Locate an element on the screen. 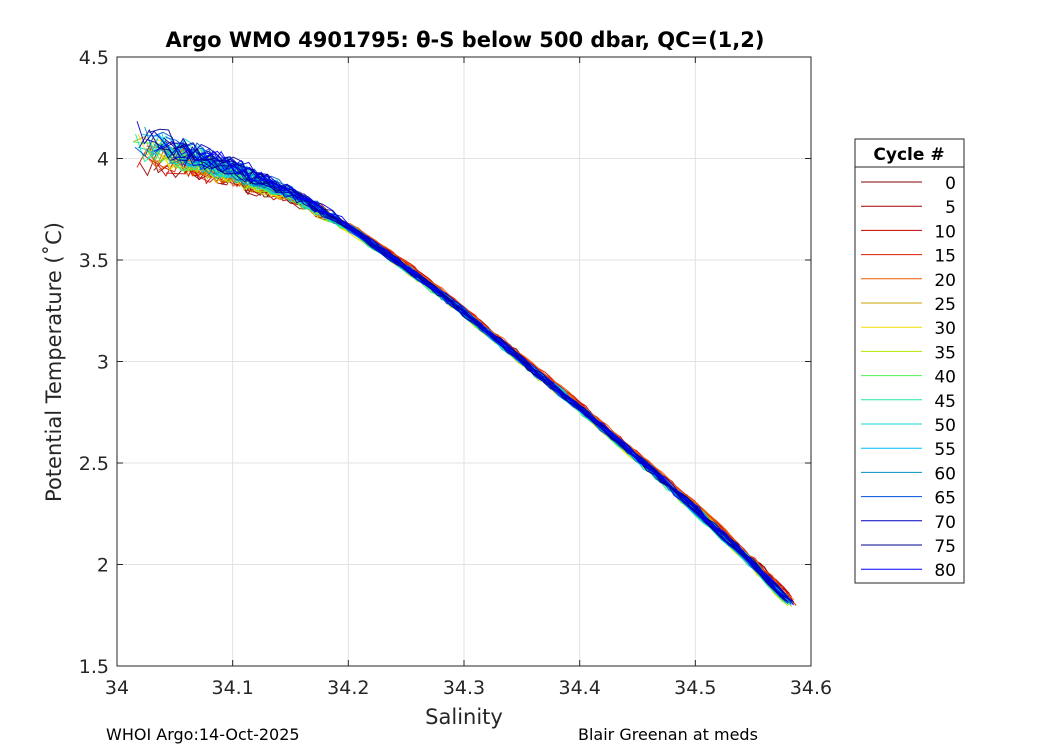  x-tick-label: 34 is located at coordinates (117, 688).